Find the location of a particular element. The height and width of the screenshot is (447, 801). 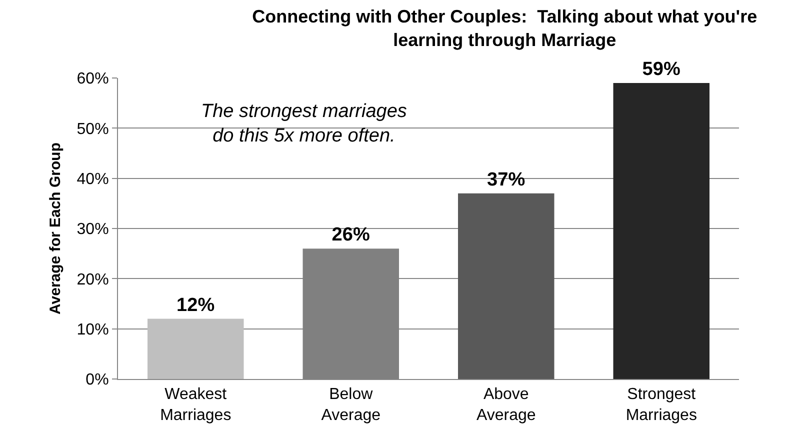

x-tick-label: Strongest Marriages is located at coordinates (661, 405).